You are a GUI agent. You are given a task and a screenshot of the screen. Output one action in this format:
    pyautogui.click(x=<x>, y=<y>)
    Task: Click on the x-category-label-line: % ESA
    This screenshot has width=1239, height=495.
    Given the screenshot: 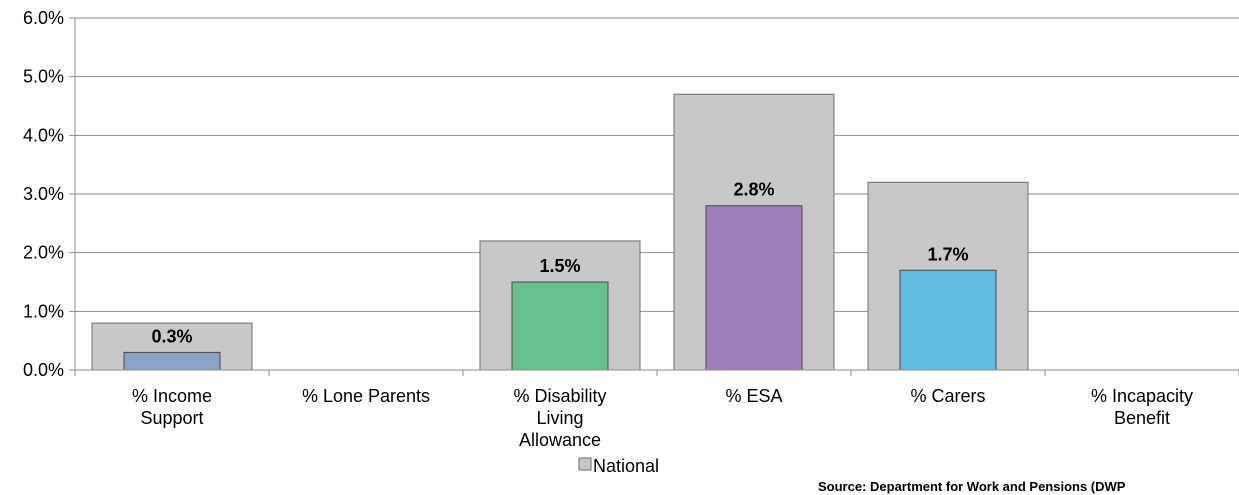 What is the action you would take?
    pyautogui.click(x=753, y=396)
    